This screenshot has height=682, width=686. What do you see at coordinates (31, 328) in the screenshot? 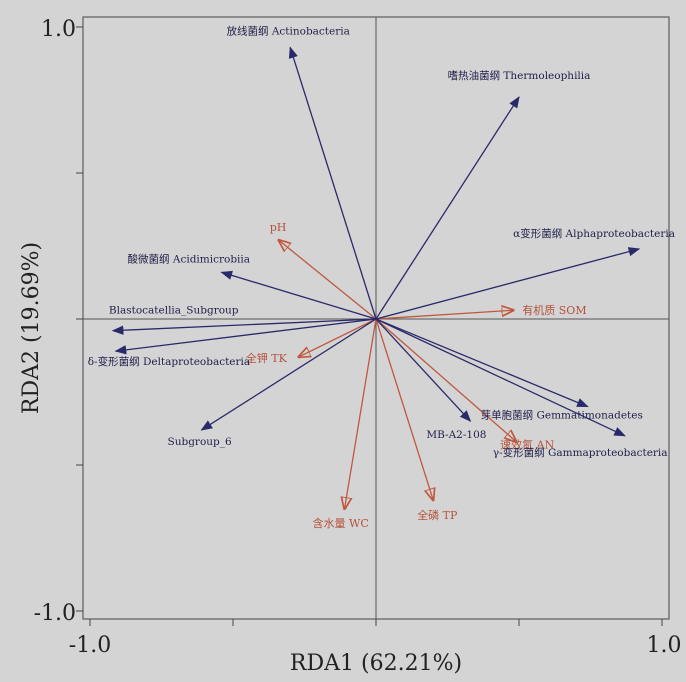
I see `y-axis-title: RDA2 (19.69%)` at bounding box center [31, 328].